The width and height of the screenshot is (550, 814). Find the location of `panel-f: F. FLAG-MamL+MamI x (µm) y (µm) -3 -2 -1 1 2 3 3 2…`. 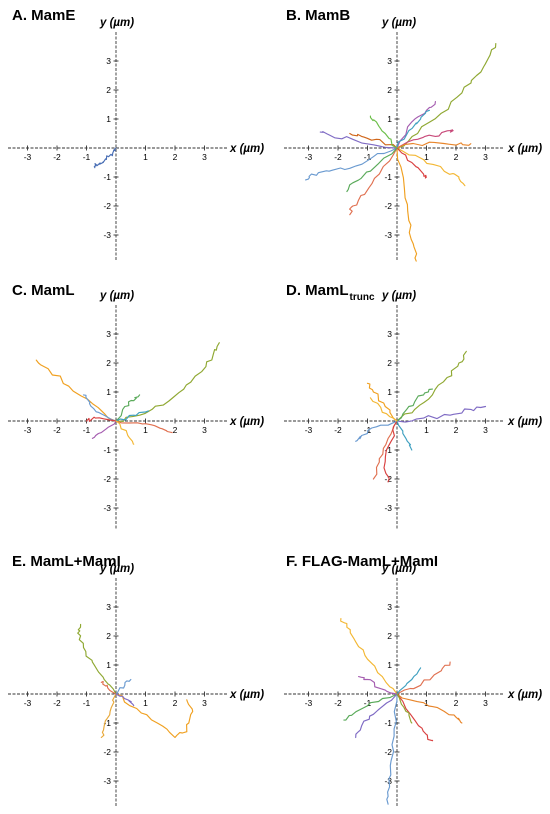

panel-f: F. FLAG-MamL+MamI x (µm) y (µm) -3 -2 -1 1 2 3 3 2… is located at coordinates (413, 679).